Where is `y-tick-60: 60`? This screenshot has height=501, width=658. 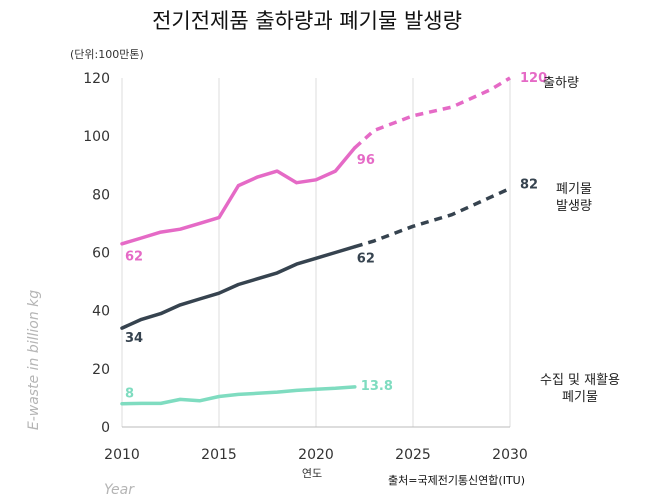
y-tick-60: 60 is located at coordinates (101, 254).